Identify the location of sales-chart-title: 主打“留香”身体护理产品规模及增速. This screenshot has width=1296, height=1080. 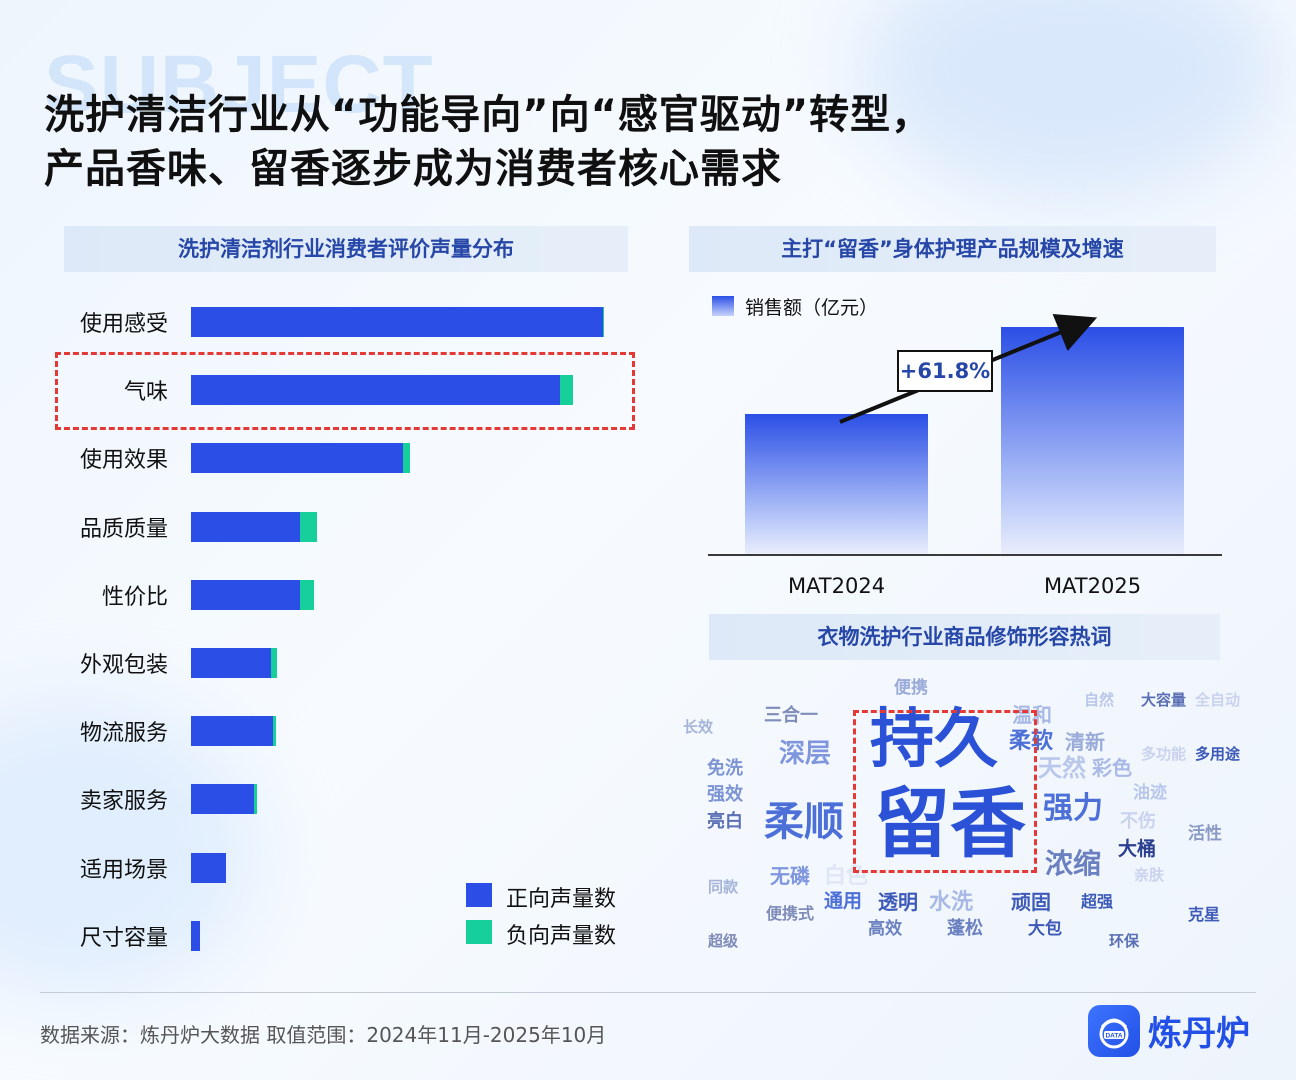
(952, 249).